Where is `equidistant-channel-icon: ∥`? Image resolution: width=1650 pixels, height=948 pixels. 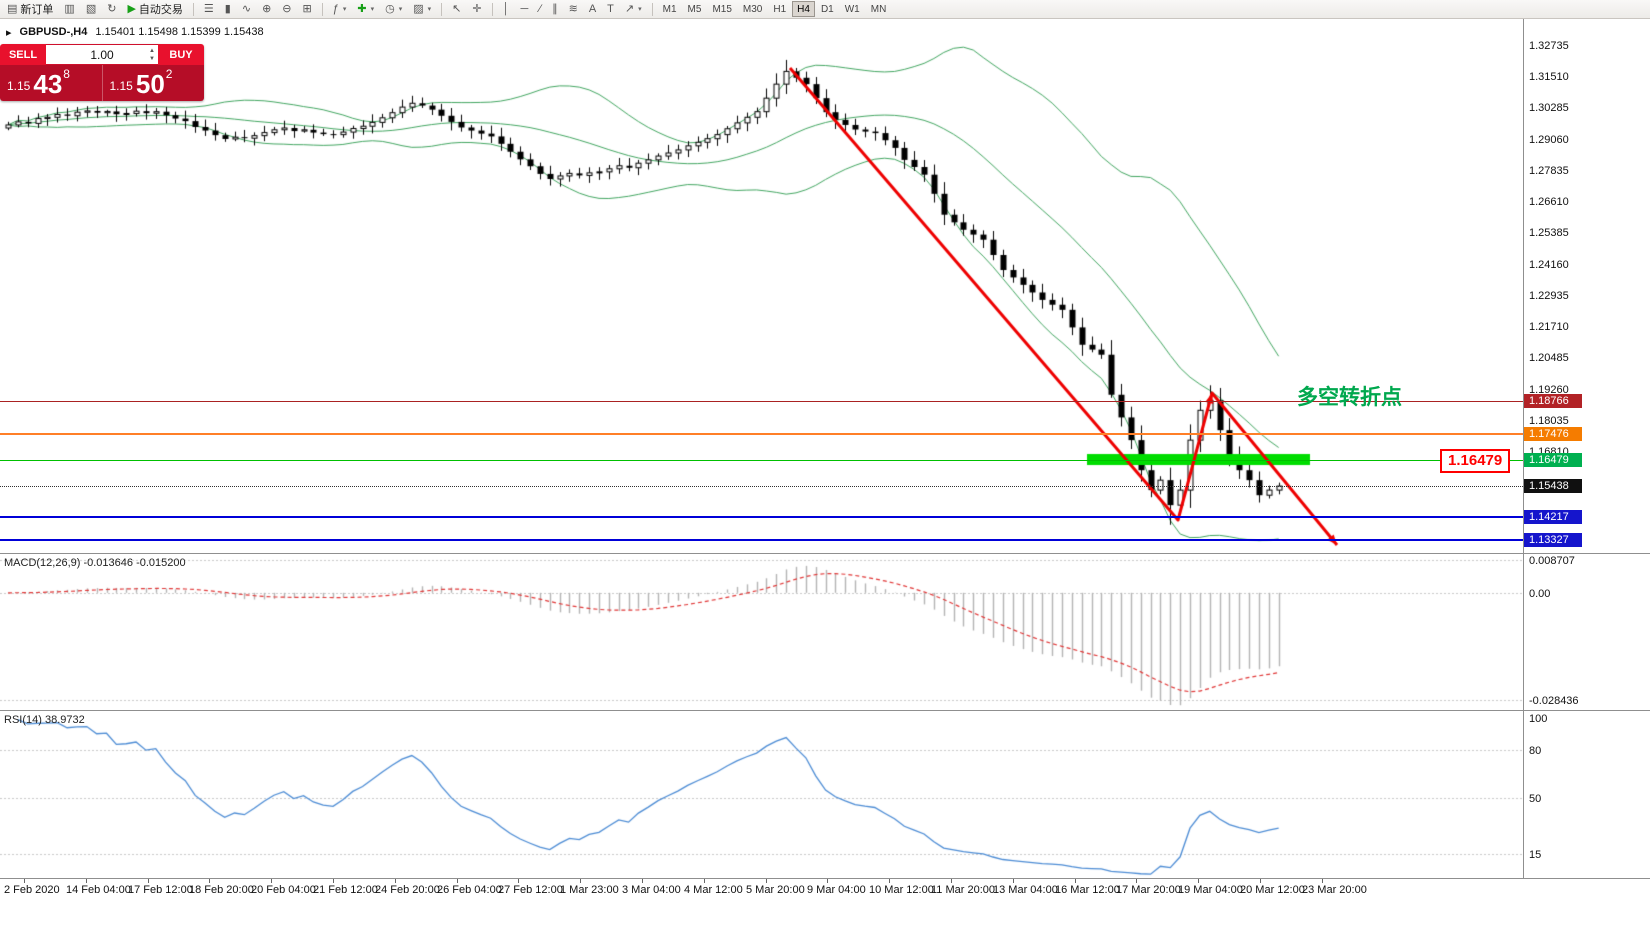 equidistant-channel-icon: ∥ is located at coordinates (555, 8).